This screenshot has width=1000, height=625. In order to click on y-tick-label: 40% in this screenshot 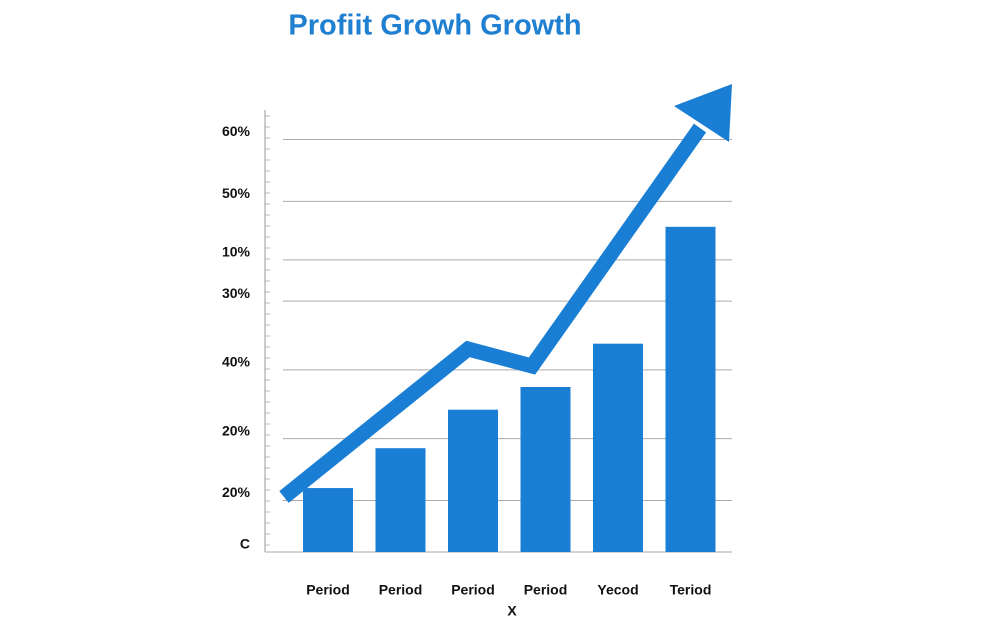, I will do `click(236, 362)`.